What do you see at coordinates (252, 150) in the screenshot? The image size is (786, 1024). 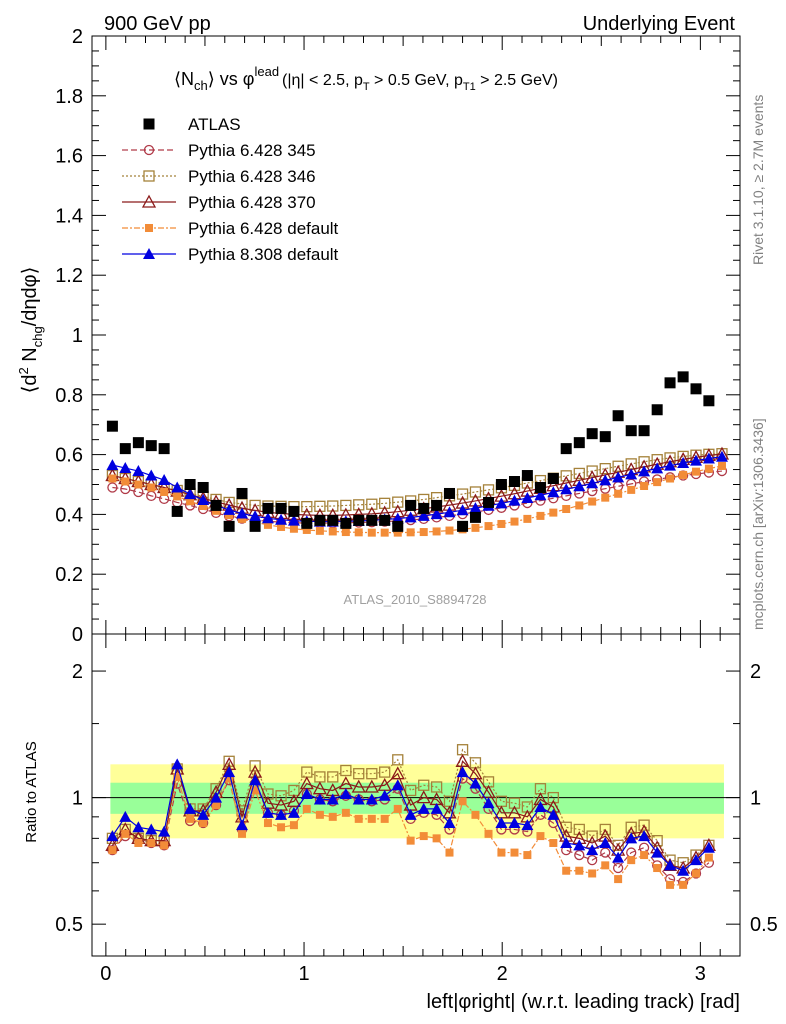 I see `legend-label: Pythia 6.428 345` at bounding box center [252, 150].